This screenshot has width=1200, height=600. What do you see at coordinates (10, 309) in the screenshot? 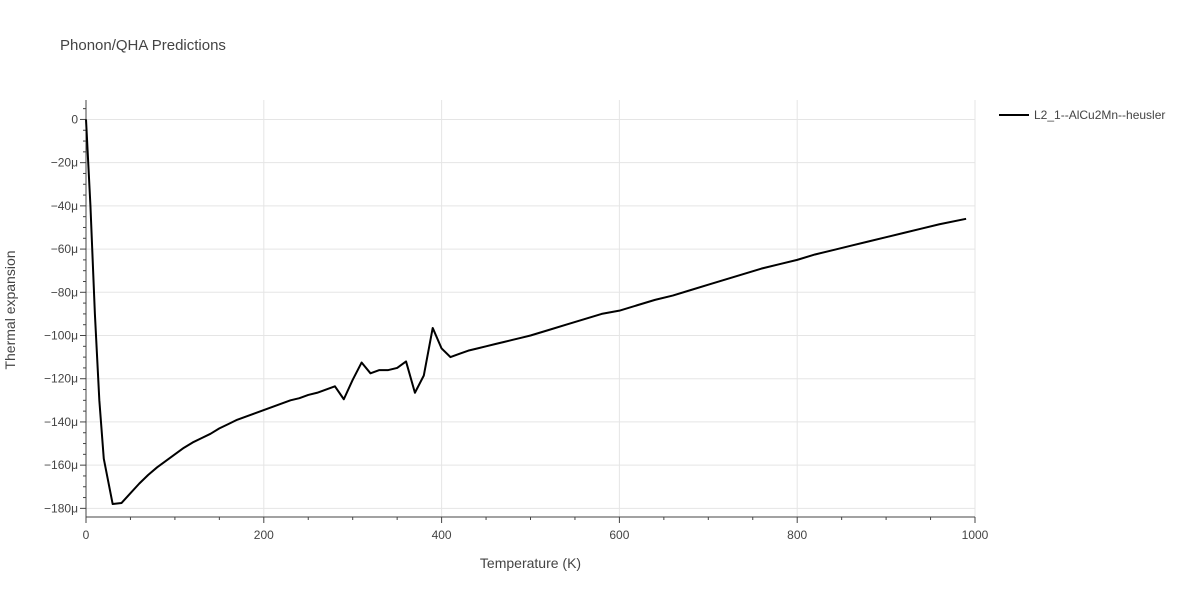
I see `y-axis-title: Thermal expansion` at bounding box center [10, 309].